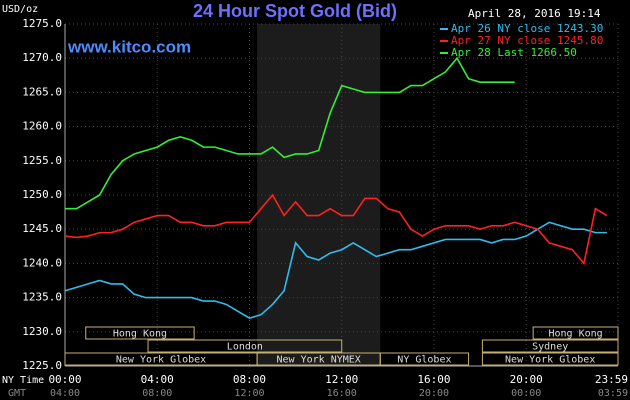 This screenshot has height=400, width=630. I want to click on session-label: Sydney, so click(550, 347).